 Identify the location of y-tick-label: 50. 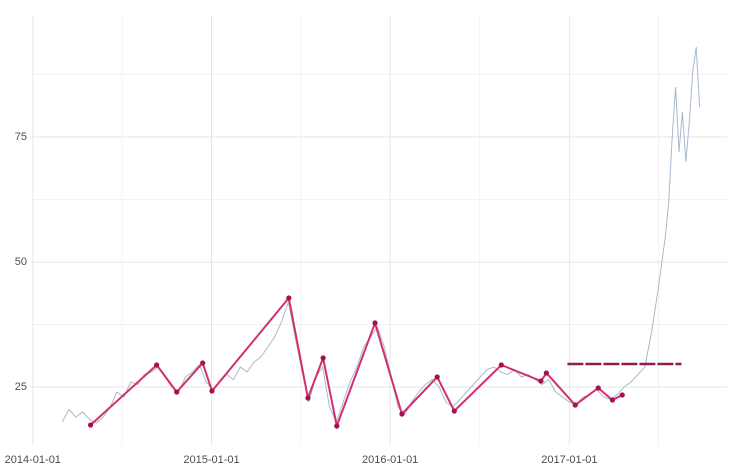
(21, 262).